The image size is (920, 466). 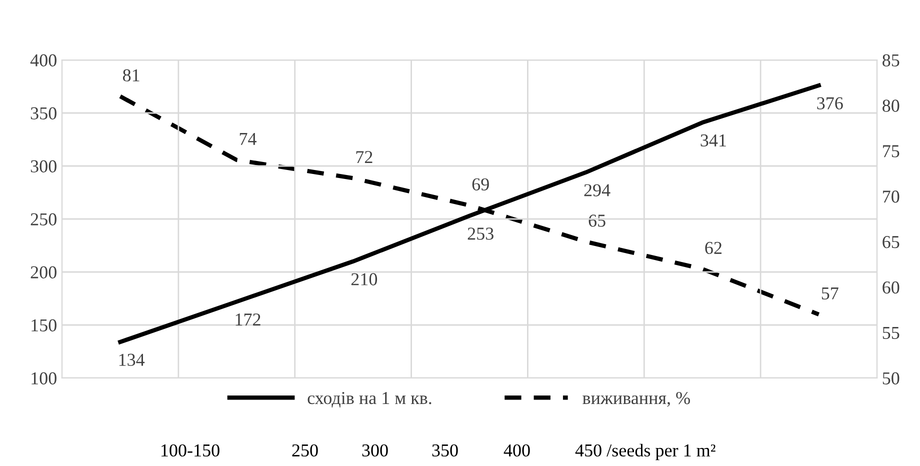 What do you see at coordinates (891, 60) in the screenshot?
I see `y2-tick-label: 85` at bounding box center [891, 60].